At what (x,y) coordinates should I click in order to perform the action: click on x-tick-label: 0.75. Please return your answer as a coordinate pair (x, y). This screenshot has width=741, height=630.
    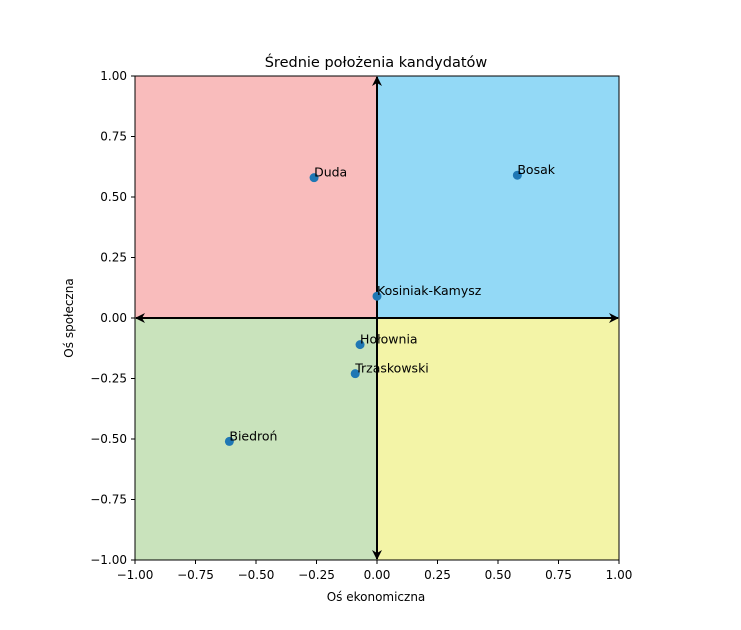
    Looking at the image, I should click on (558, 575).